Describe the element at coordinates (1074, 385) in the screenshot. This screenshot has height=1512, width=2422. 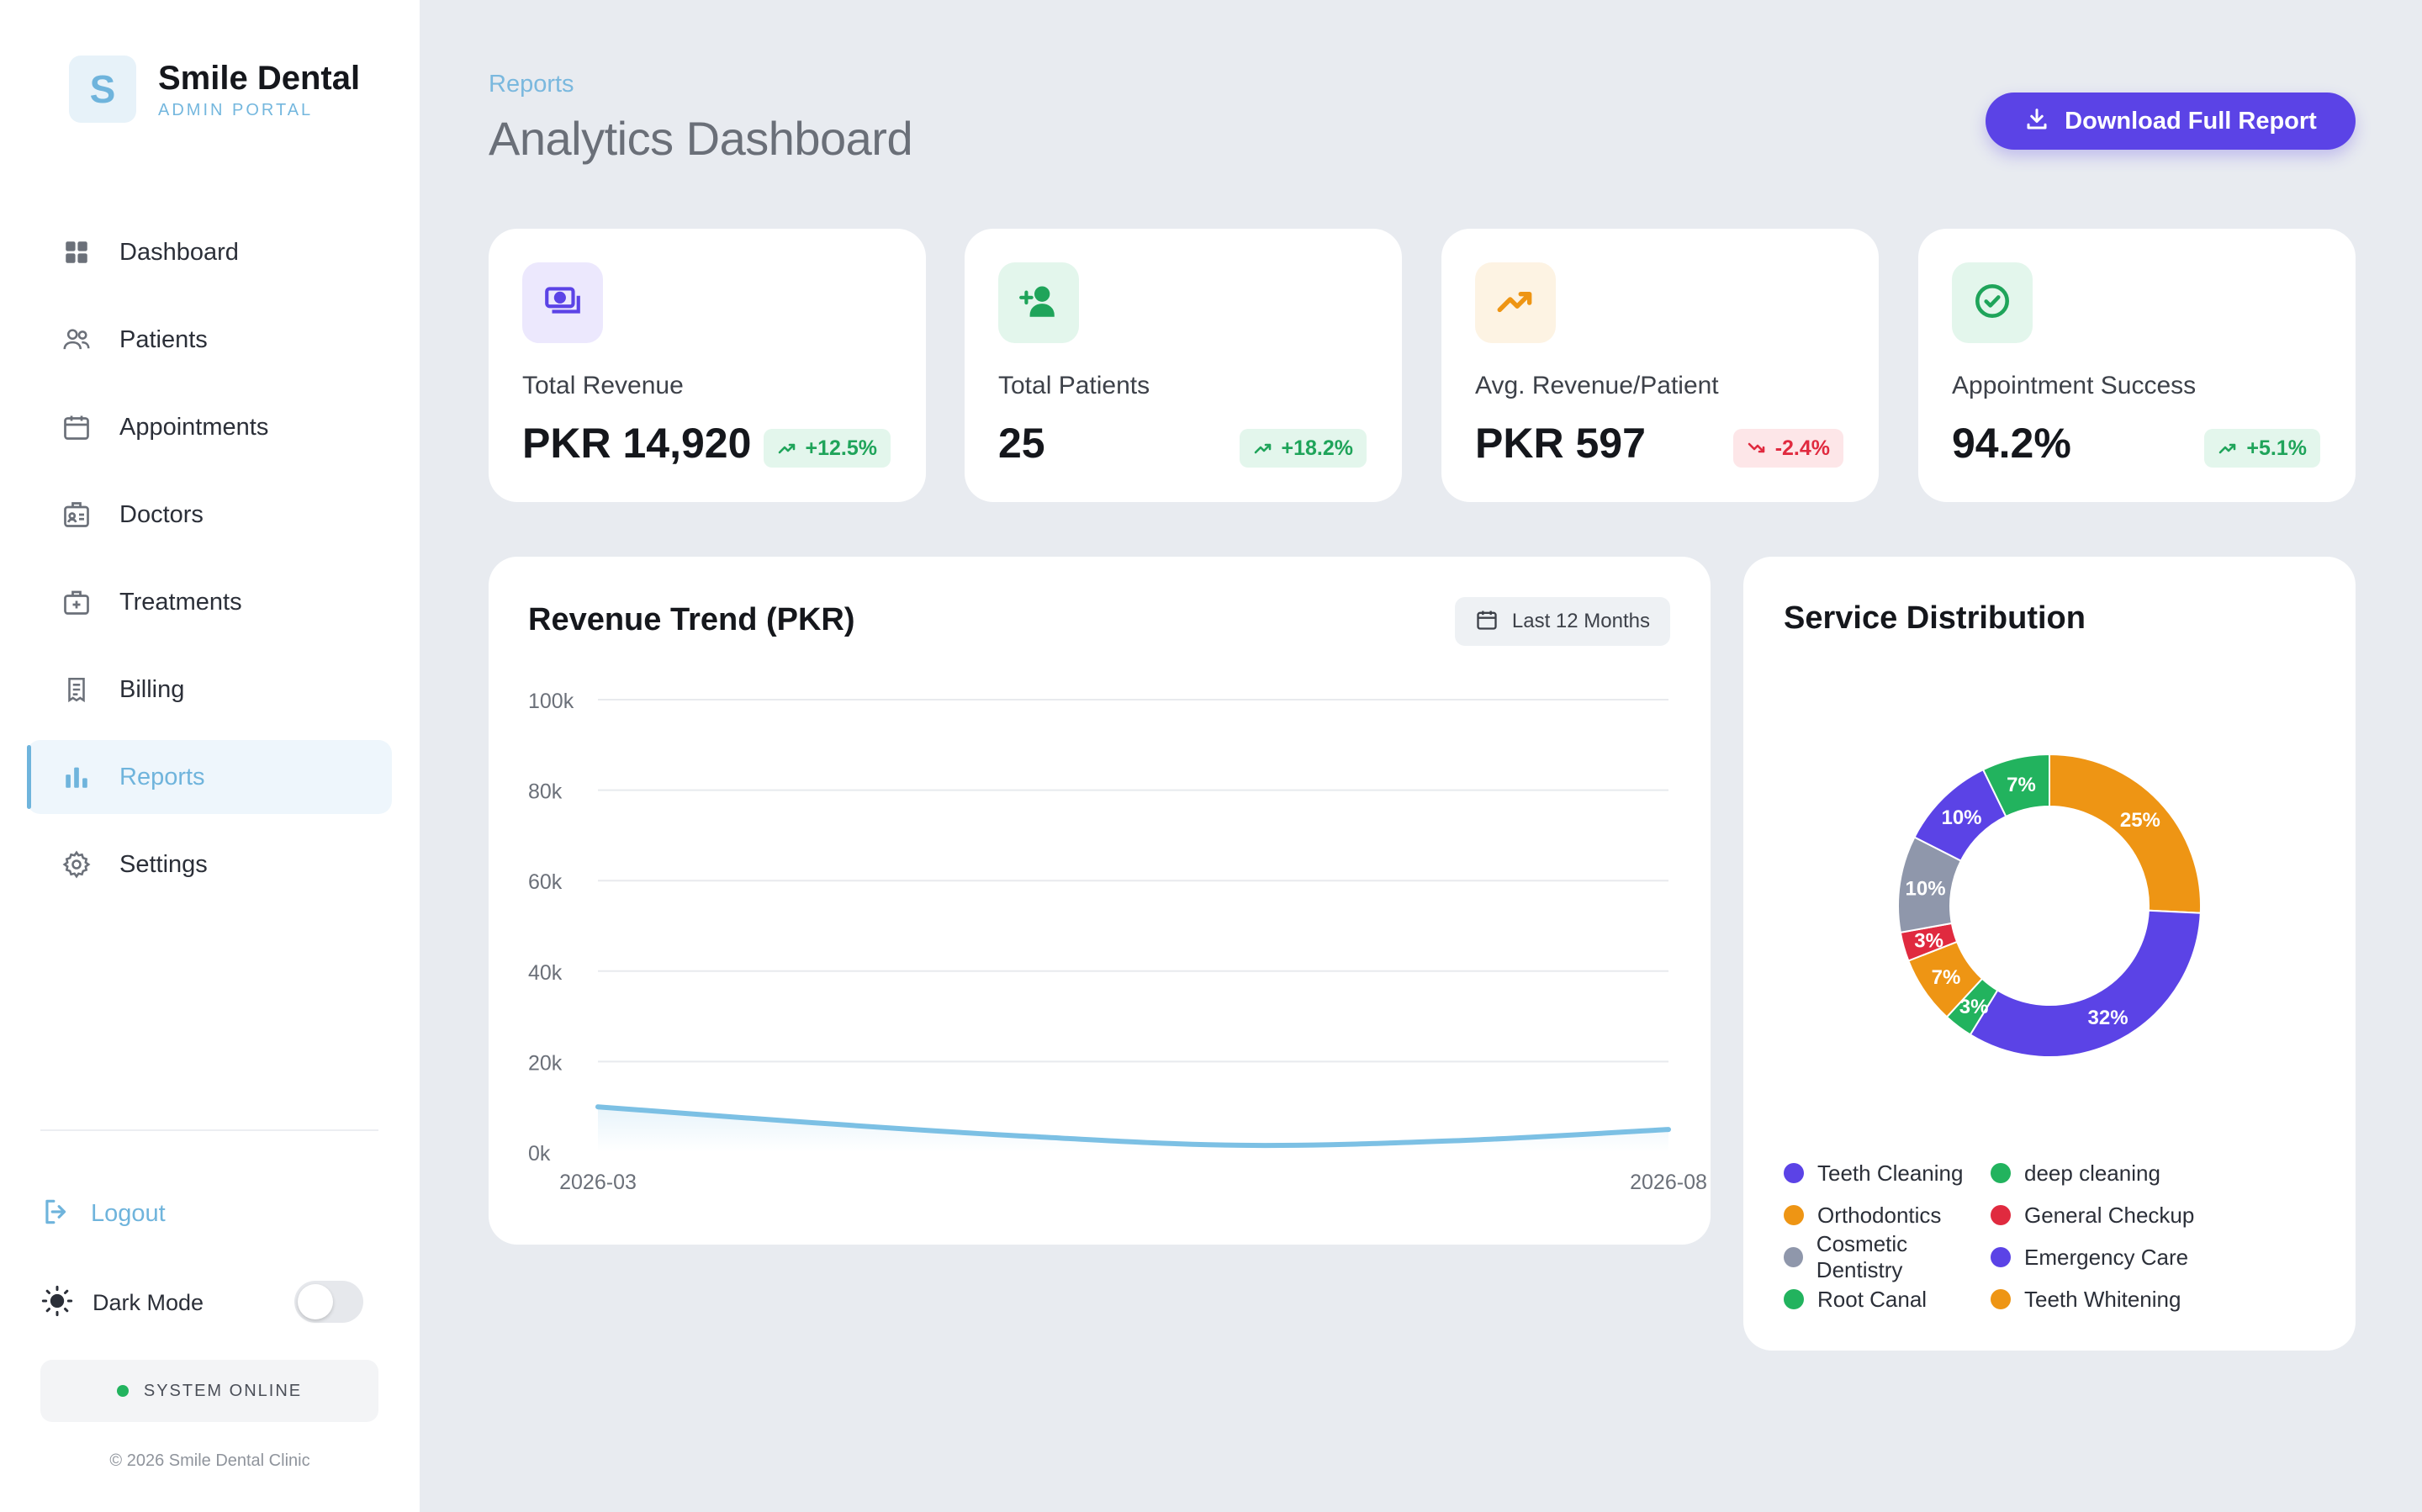
I see `kpi-title: Total Patients` at that location.